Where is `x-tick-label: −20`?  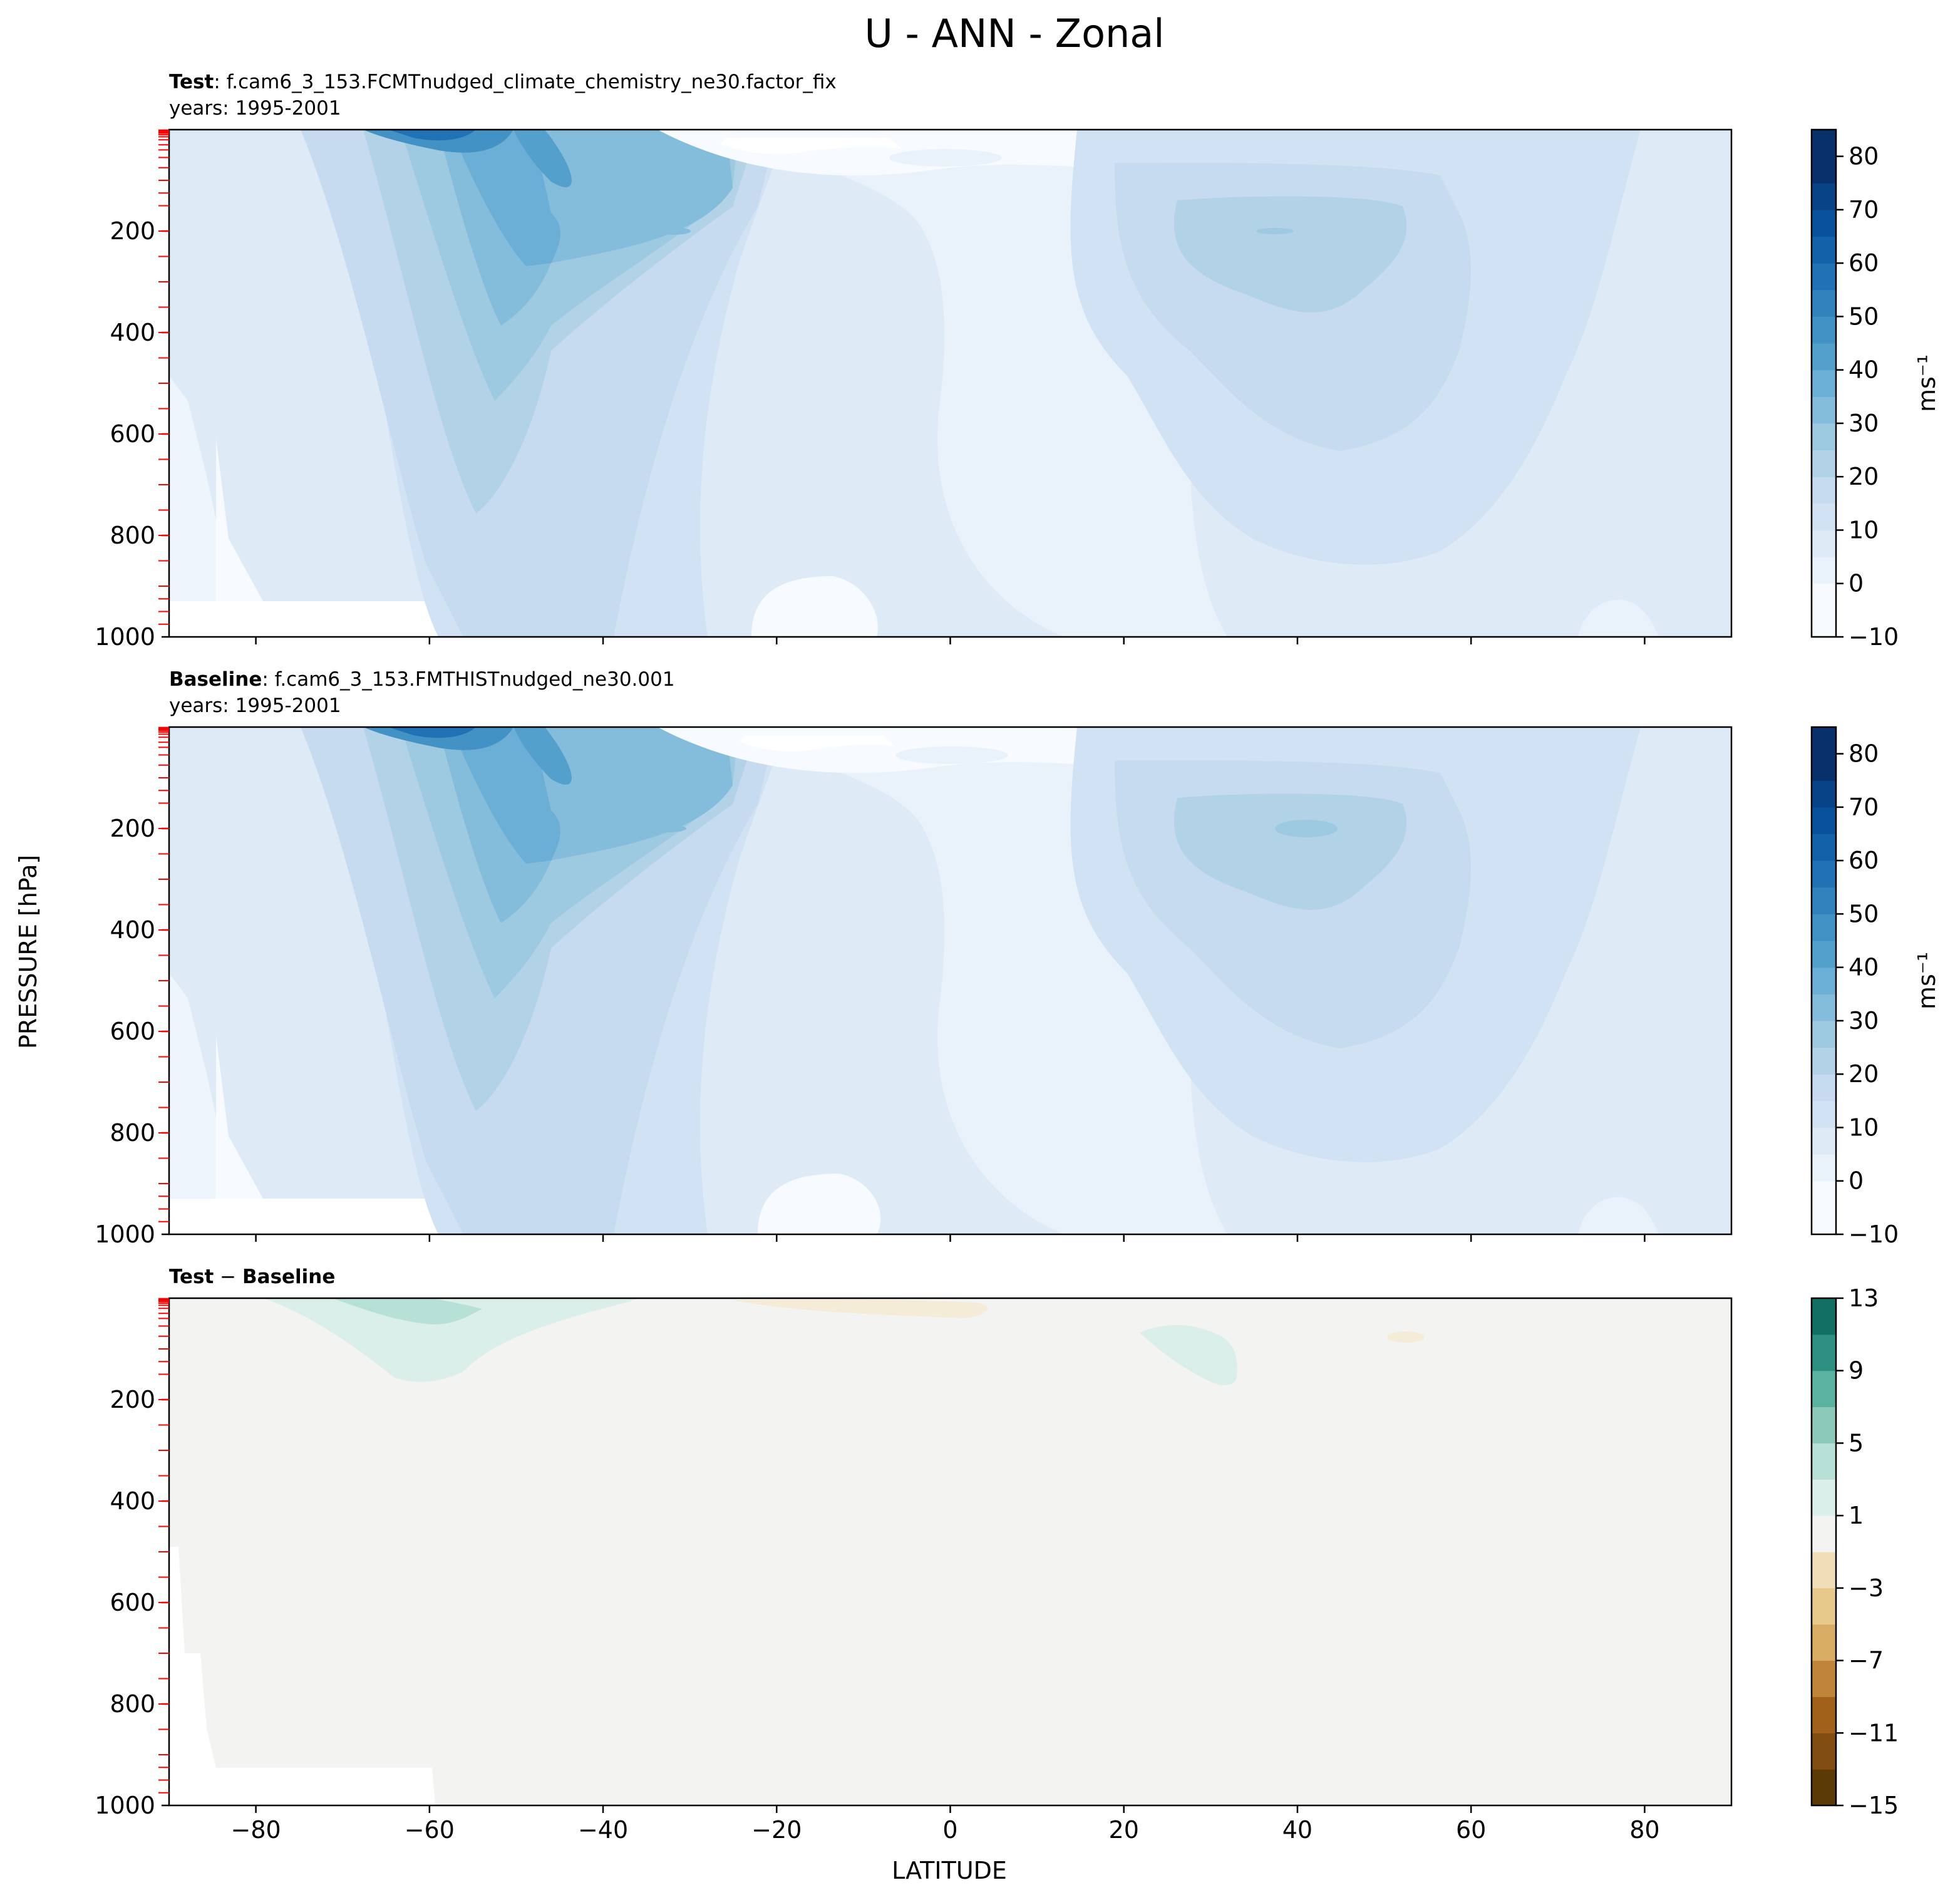 x-tick-label: −20 is located at coordinates (776, 1830).